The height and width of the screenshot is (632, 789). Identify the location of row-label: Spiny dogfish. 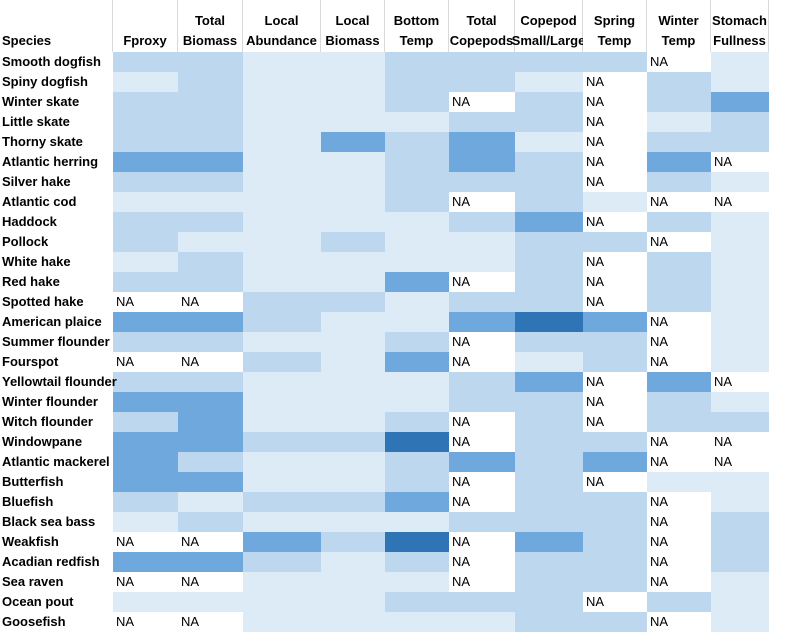
(45, 81).